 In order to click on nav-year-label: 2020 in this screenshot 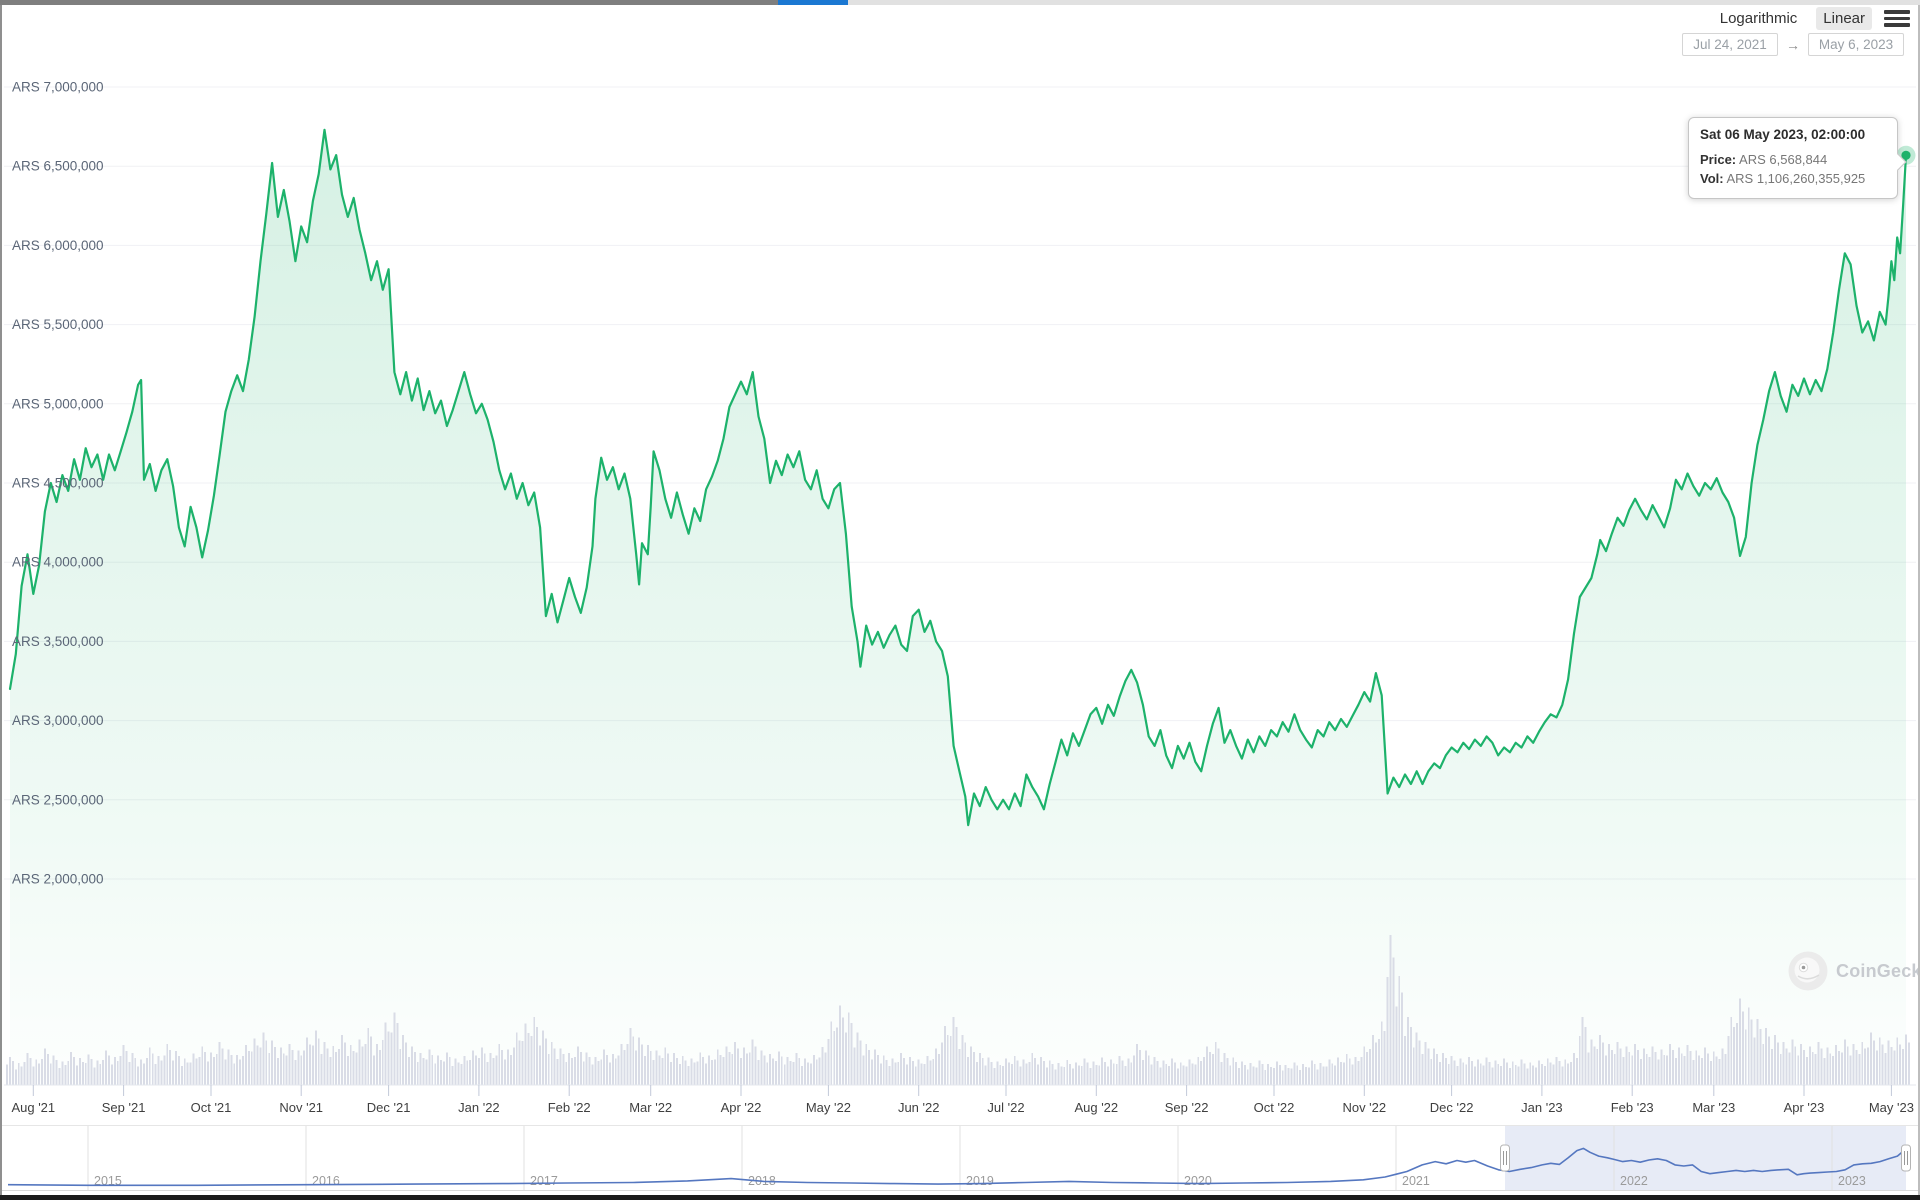, I will do `click(1198, 1181)`.